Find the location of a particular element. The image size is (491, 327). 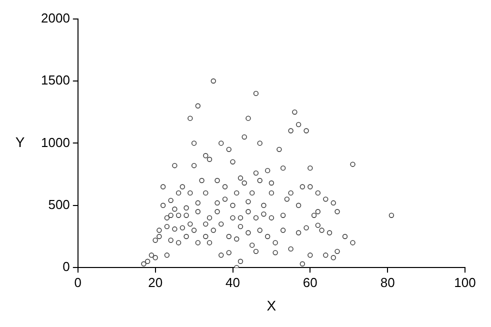

y-tick-label: 2000 is located at coordinates (55, 18).